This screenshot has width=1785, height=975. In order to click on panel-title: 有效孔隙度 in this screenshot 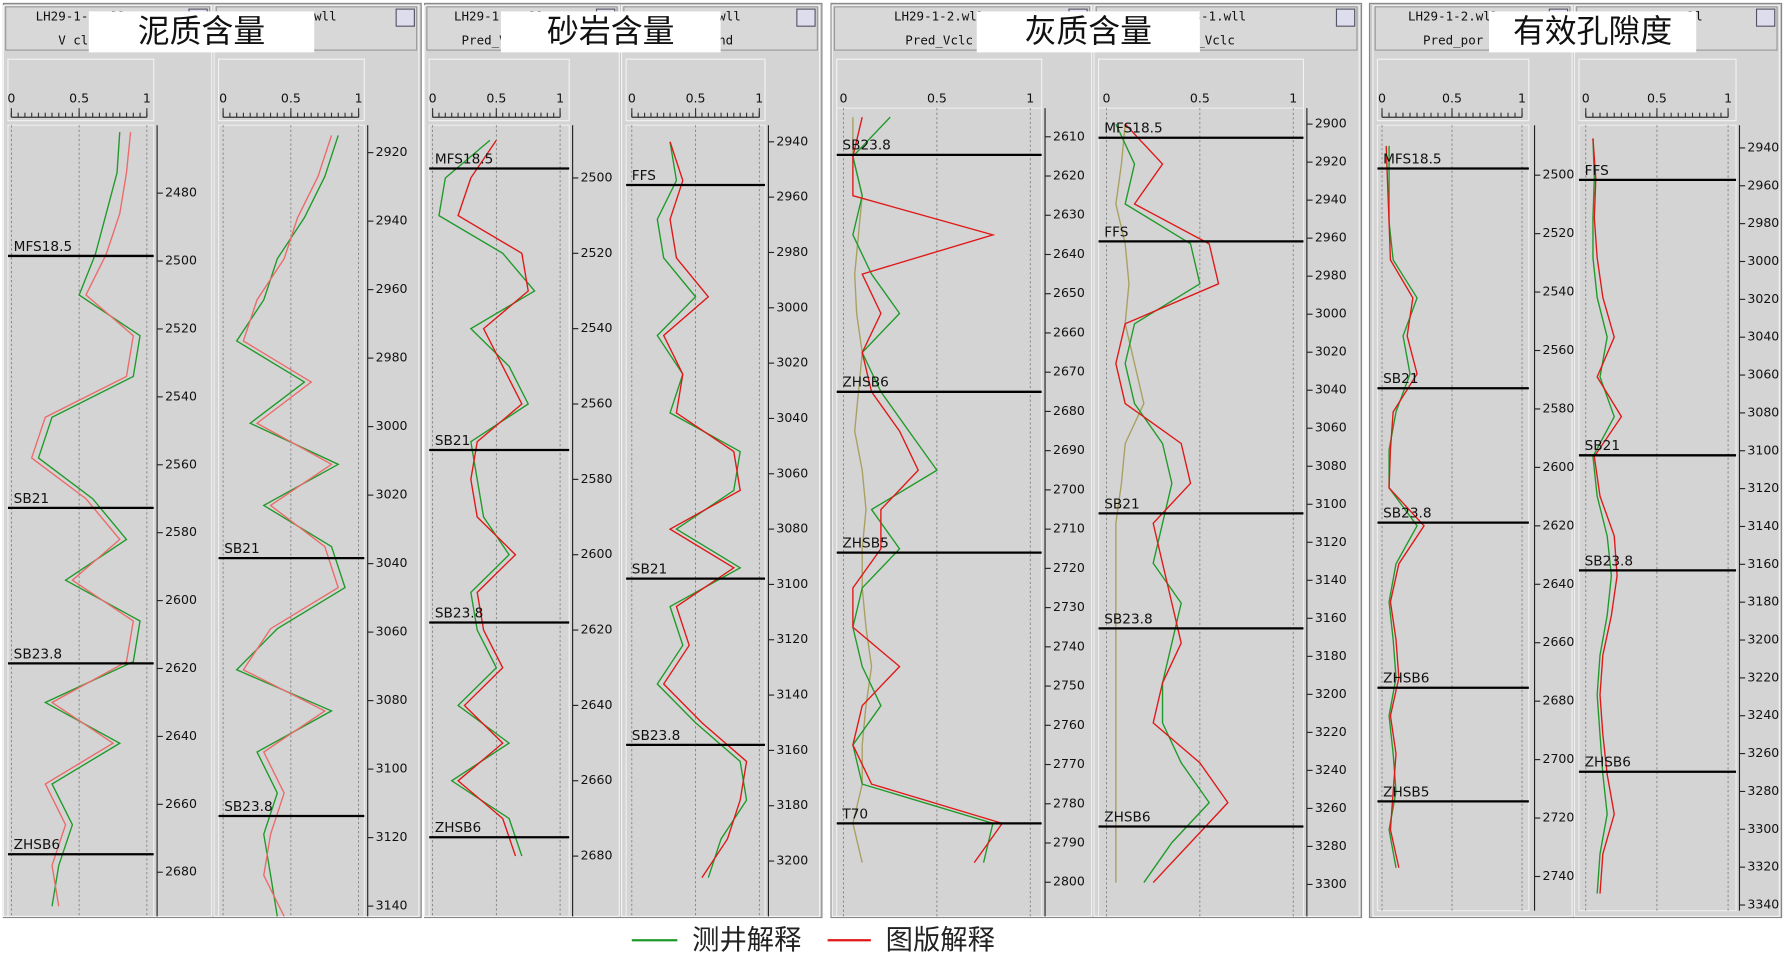, I will do `click(1592, 31)`.